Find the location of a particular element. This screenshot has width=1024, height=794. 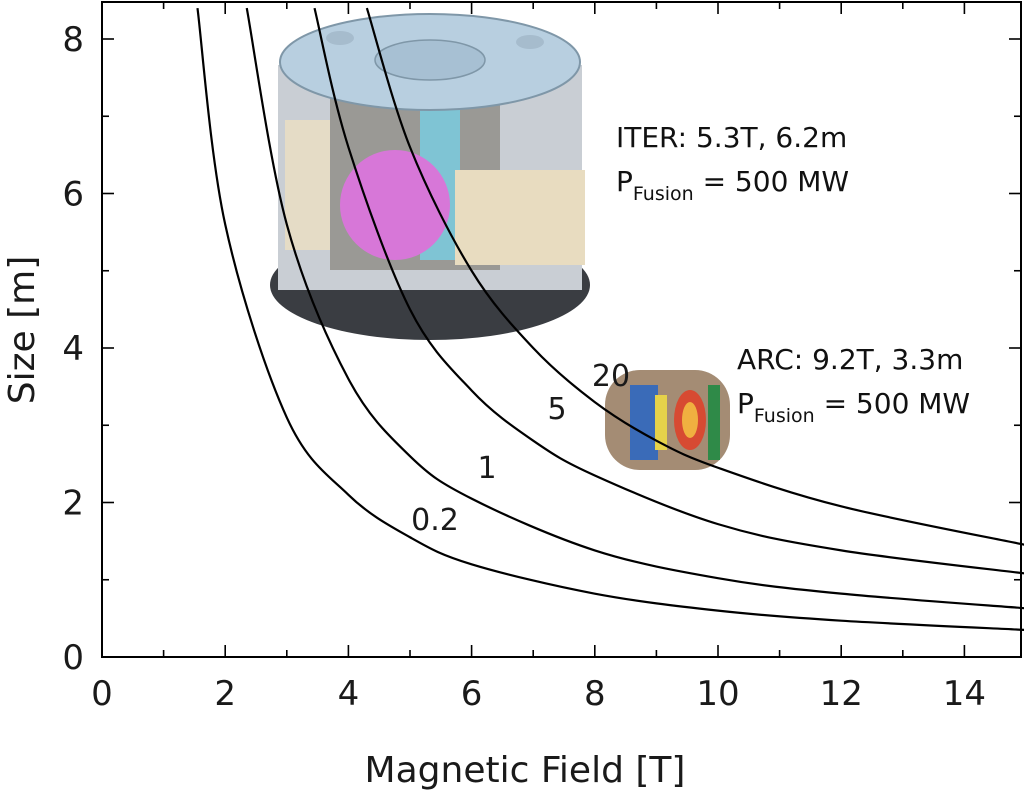

annotation-arc-power: PFusion = 500 MW is located at coordinates (853, 407).